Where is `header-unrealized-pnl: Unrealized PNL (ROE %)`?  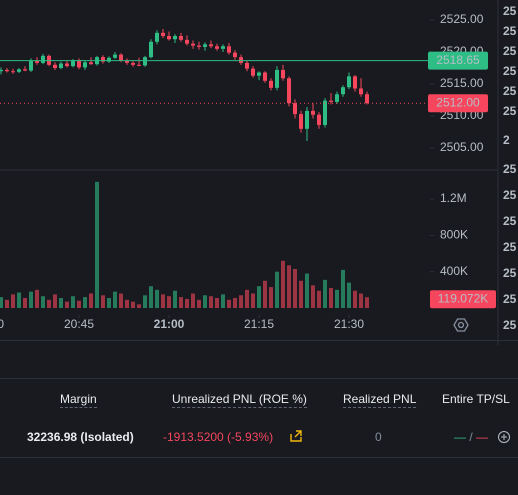 header-unrealized-pnl: Unrealized PNL (ROE %) is located at coordinates (239, 400).